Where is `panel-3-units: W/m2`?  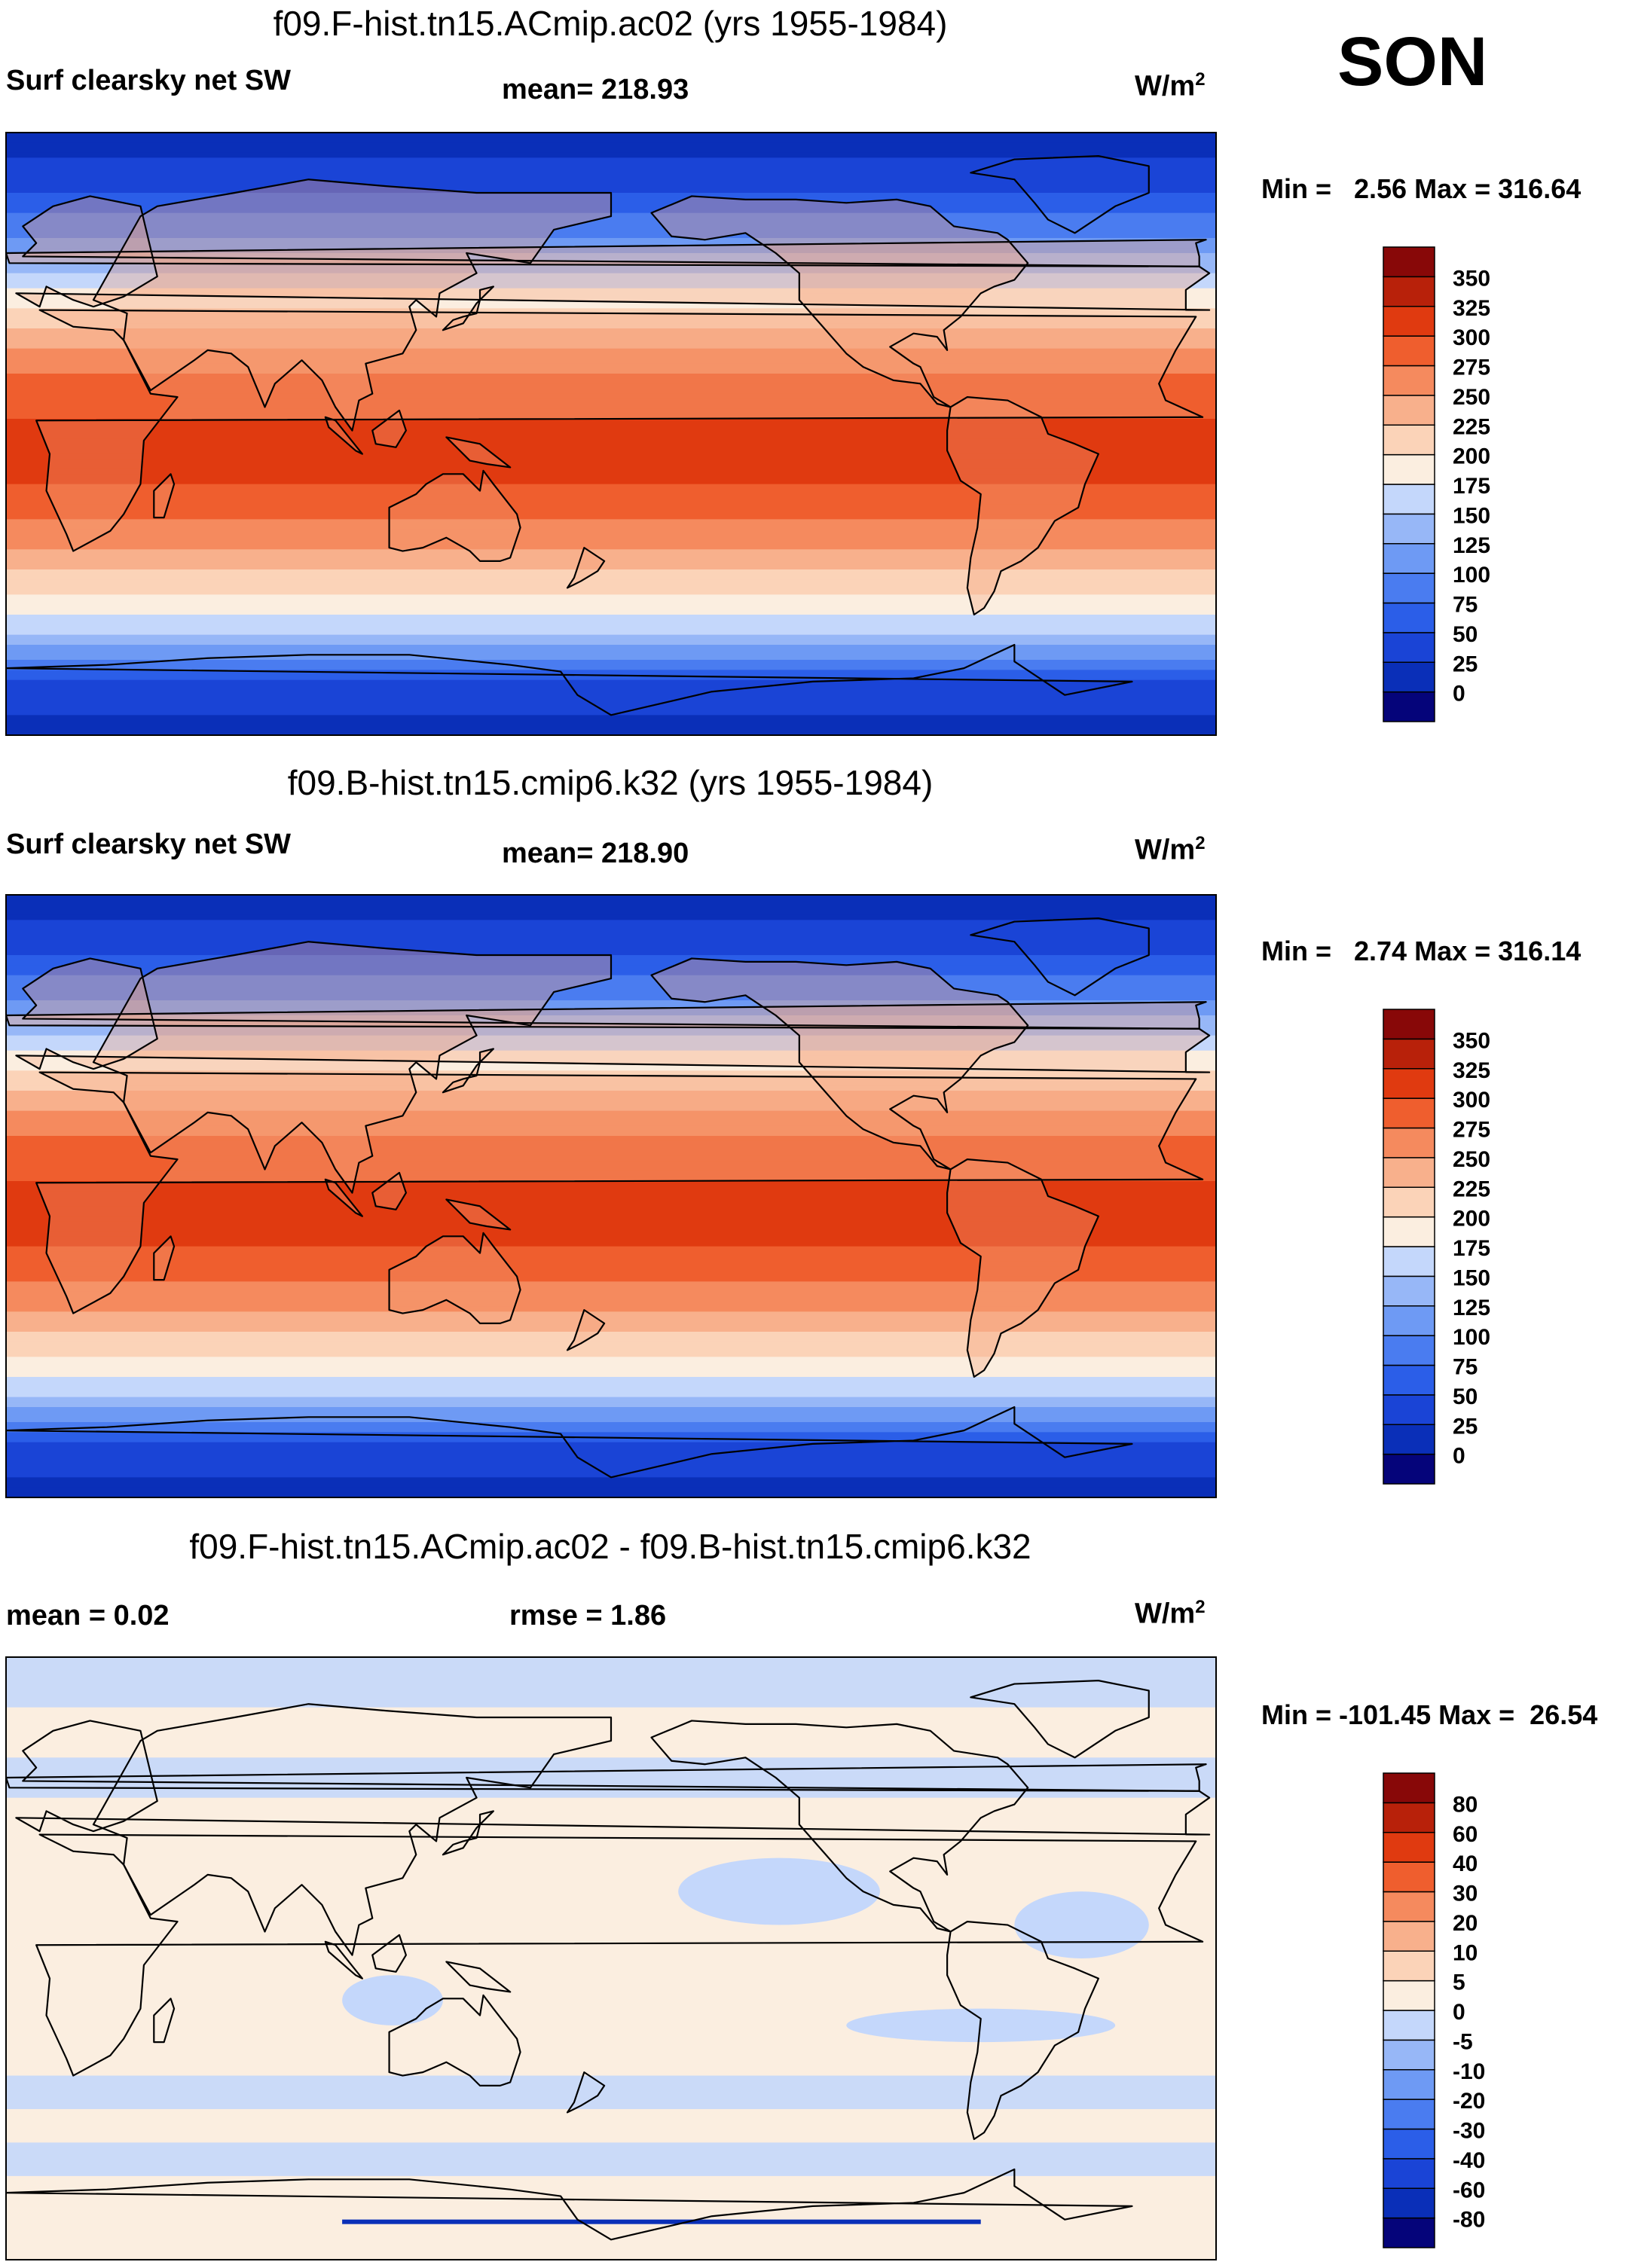
panel-3-units: W/m2 is located at coordinates (1170, 1614).